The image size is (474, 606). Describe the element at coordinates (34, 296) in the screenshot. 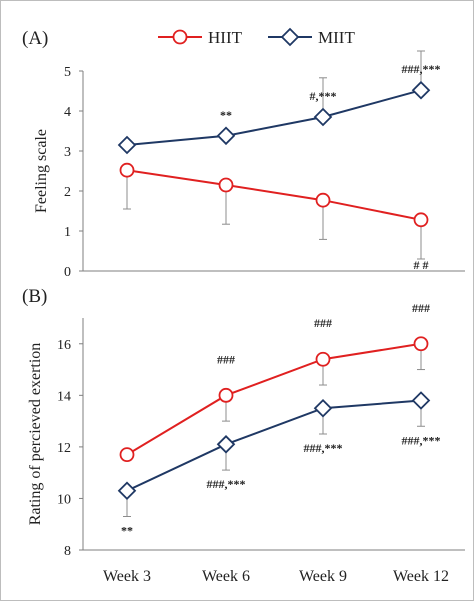

I see `panel-label: (B)` at that location.